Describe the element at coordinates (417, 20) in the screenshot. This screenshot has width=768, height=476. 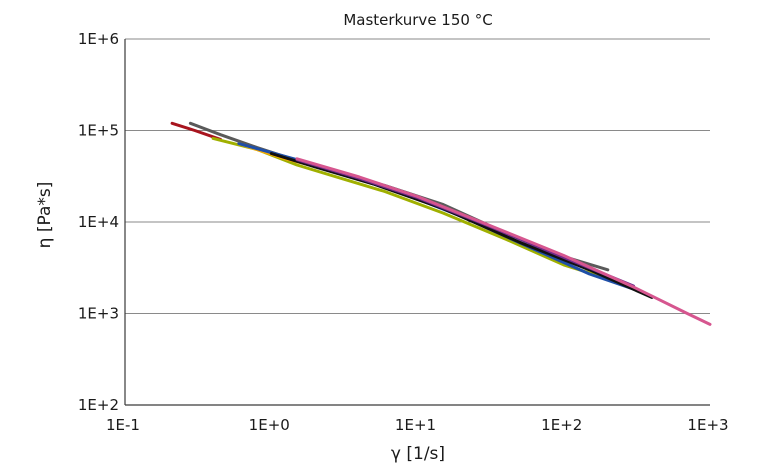
I see `chart-title: Masterkurve 150 °C` at that location.